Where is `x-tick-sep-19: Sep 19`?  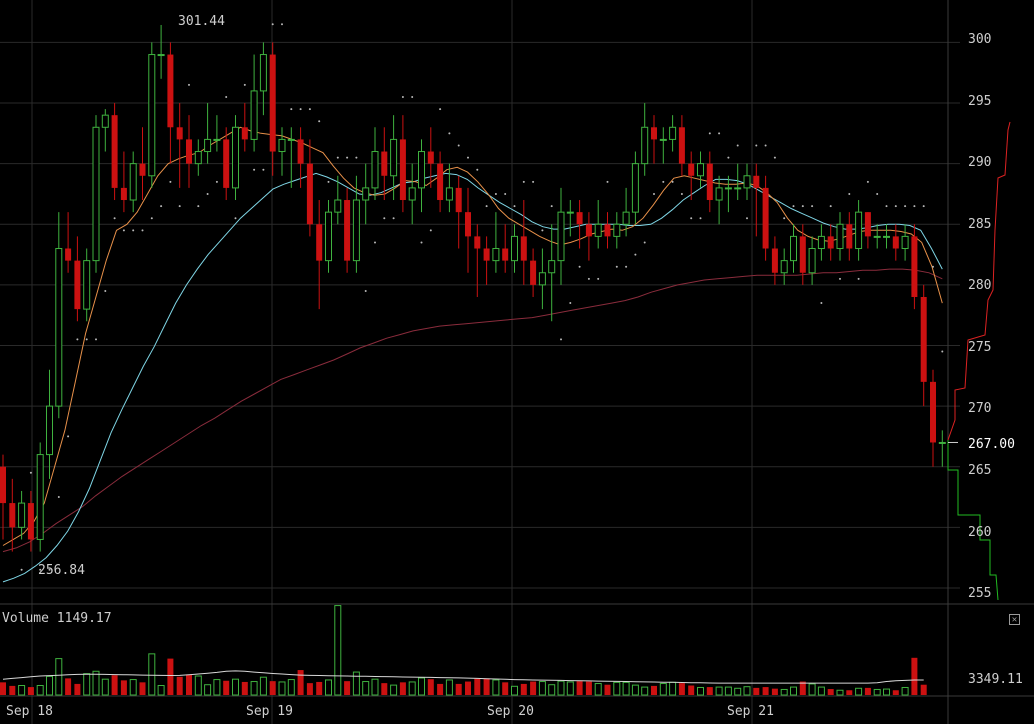
x-tick-sep-19: Sep 19 is located at coordinates (269, 711).